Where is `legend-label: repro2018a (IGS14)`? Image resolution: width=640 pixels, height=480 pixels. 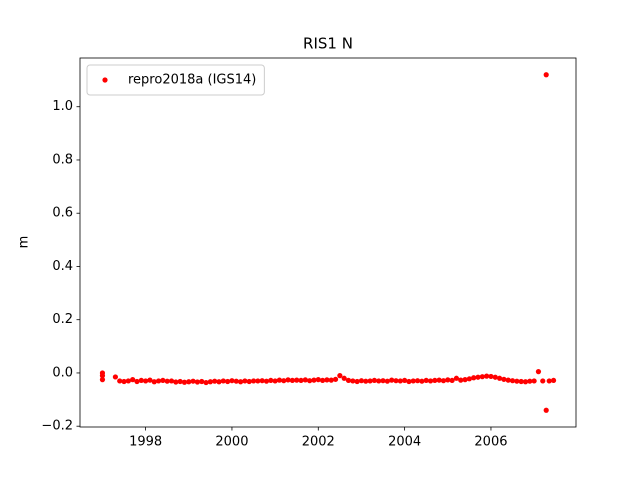 legend-label: repro2018a (IGS14) is located at coordinates (192, 80).